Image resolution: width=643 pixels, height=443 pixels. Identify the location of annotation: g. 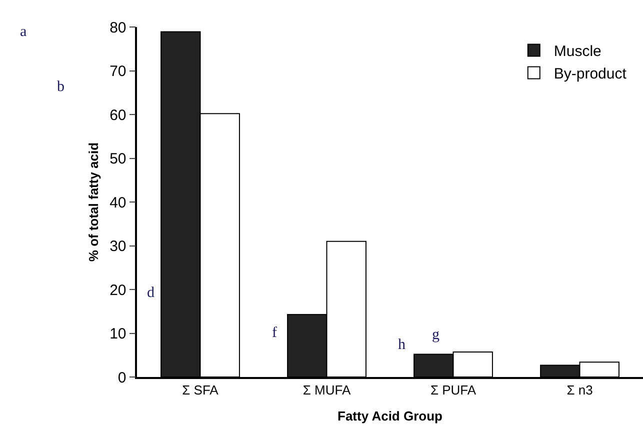
(436, 335).